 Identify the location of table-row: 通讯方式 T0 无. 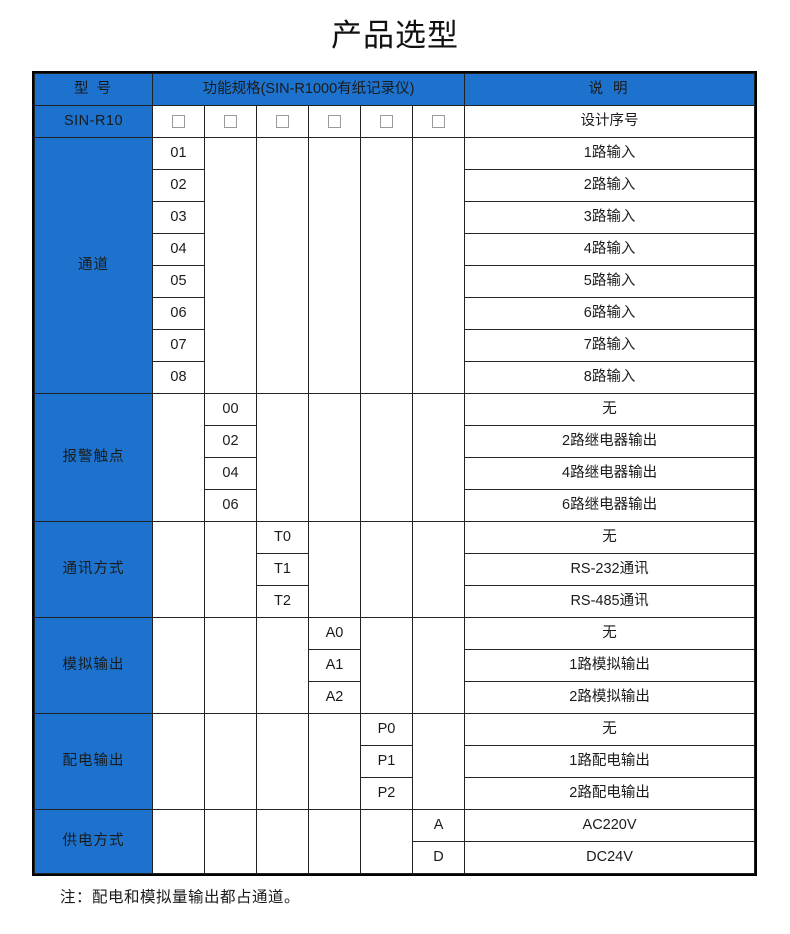
(394, 570).